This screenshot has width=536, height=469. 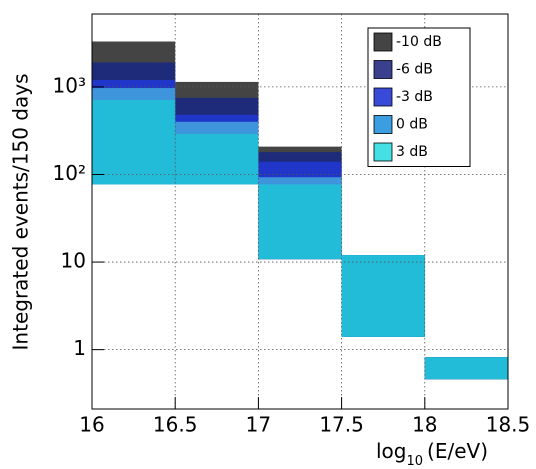 I want to click on x-label-rest: (E/eV), so click(x=457, y=451).